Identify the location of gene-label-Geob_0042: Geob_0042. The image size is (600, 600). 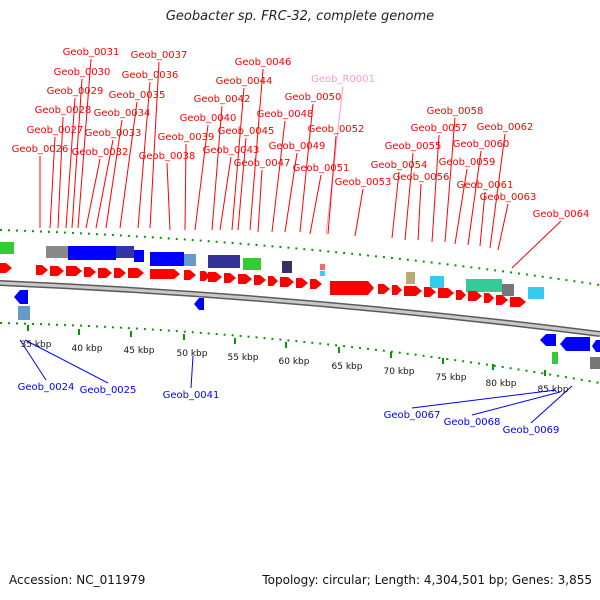
(222, 99).